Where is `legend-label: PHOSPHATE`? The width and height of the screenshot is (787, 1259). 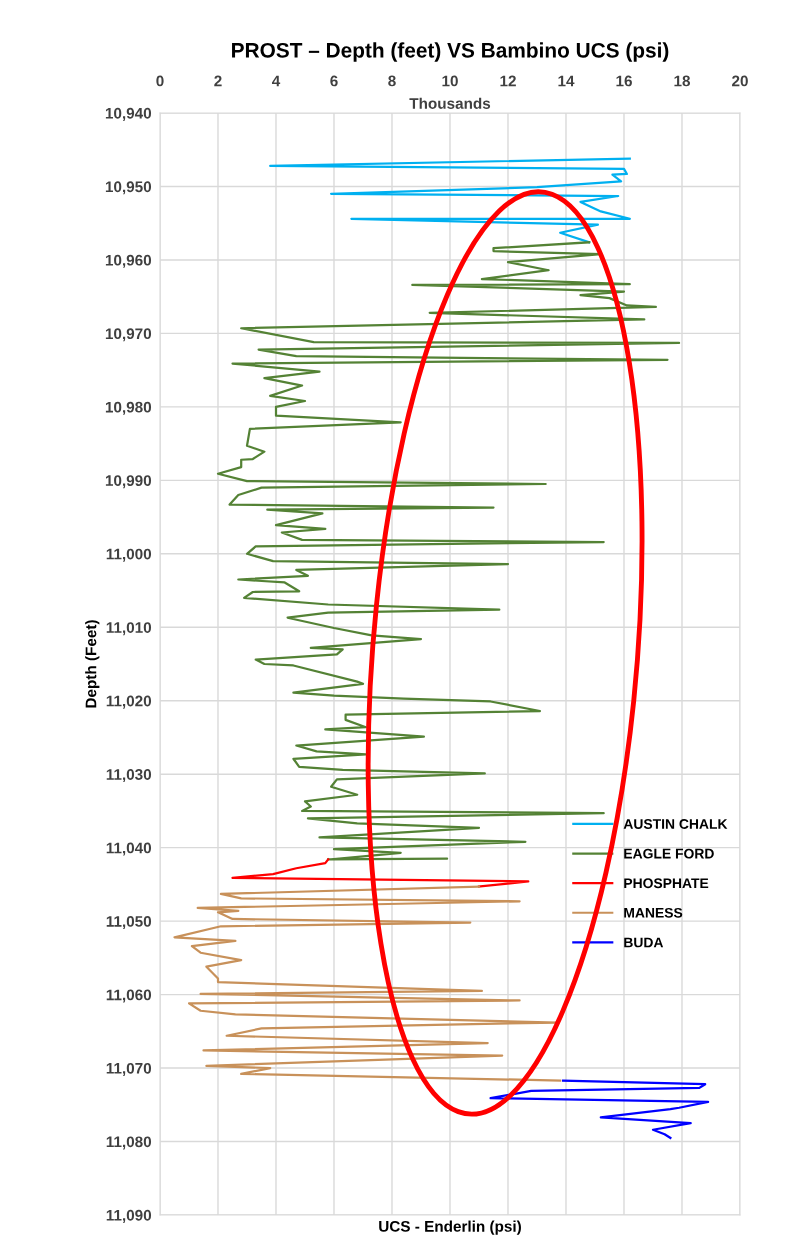 legend-label: PHOSPHATE is located at coordinates (666, 883).